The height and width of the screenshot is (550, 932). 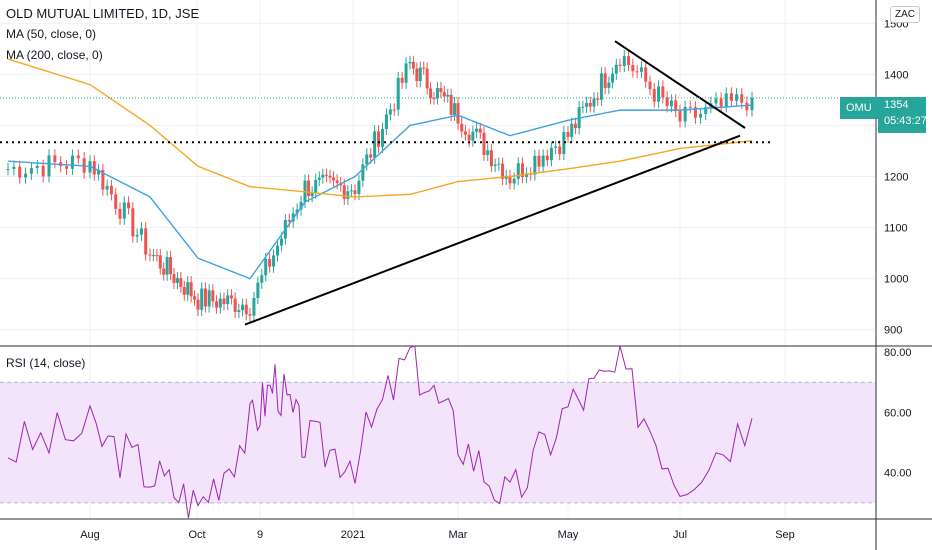 What do you see at coordinates (785, 535) in the screenshot?
I see `time-tick-label: Sep` at bounding box center [785, 535].